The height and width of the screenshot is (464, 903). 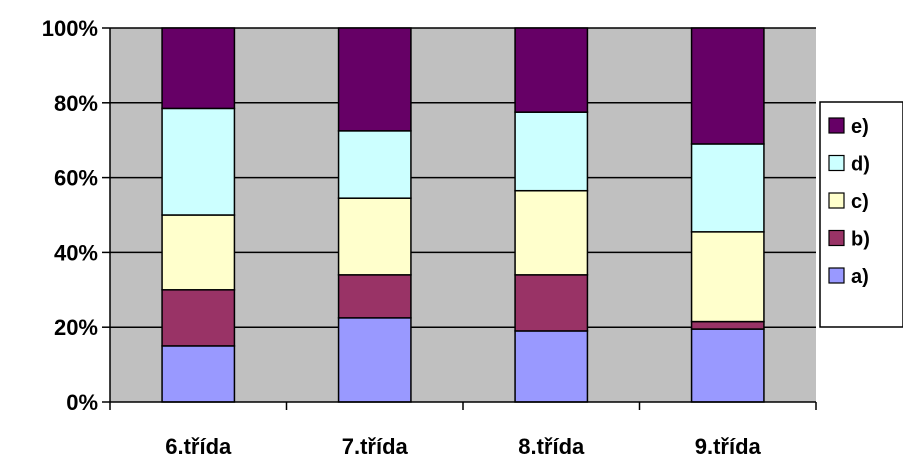 I want to click on y-tick-label: 40%, so click(x=76, y=252).